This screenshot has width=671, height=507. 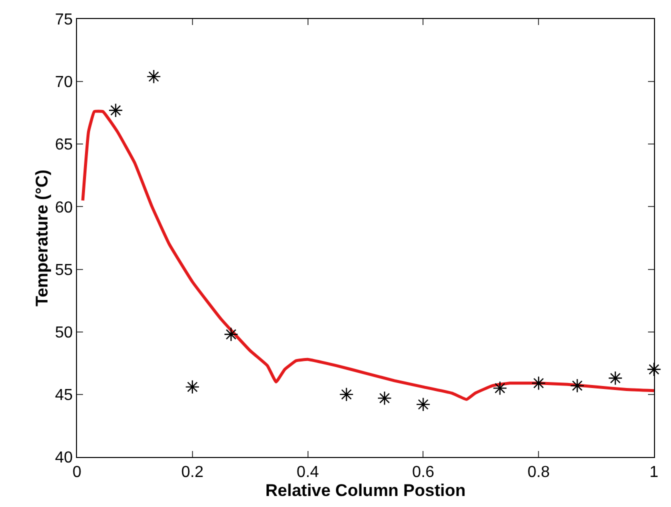 I want to click on x-tick-label: 0.6, so click(x=423, y=473).